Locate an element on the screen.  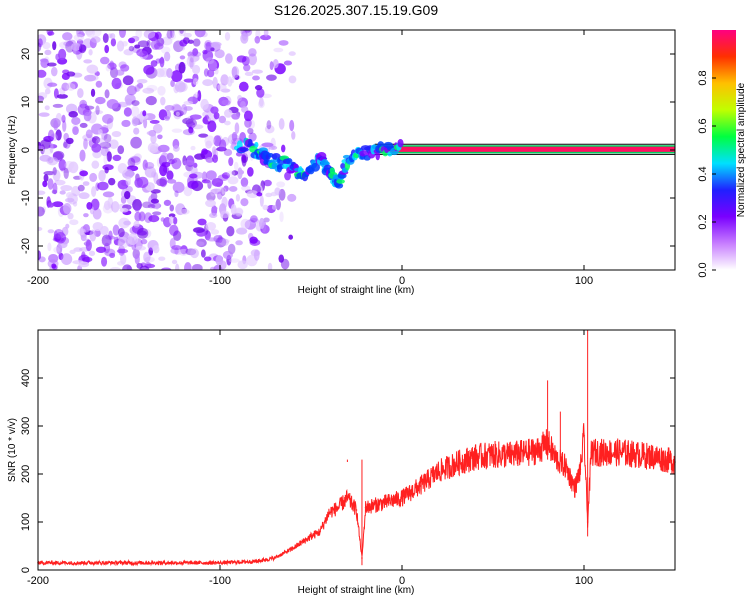
colorbar-tick-label: 0.2 is located at coordinates (703, 221).